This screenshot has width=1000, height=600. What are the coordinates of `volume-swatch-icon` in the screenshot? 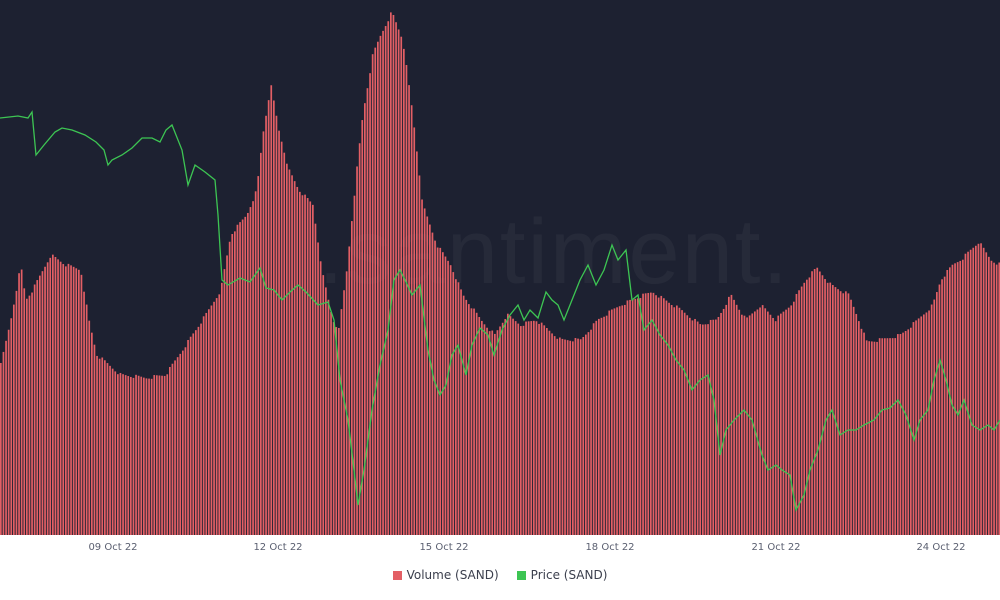 It's located at (397, 575).